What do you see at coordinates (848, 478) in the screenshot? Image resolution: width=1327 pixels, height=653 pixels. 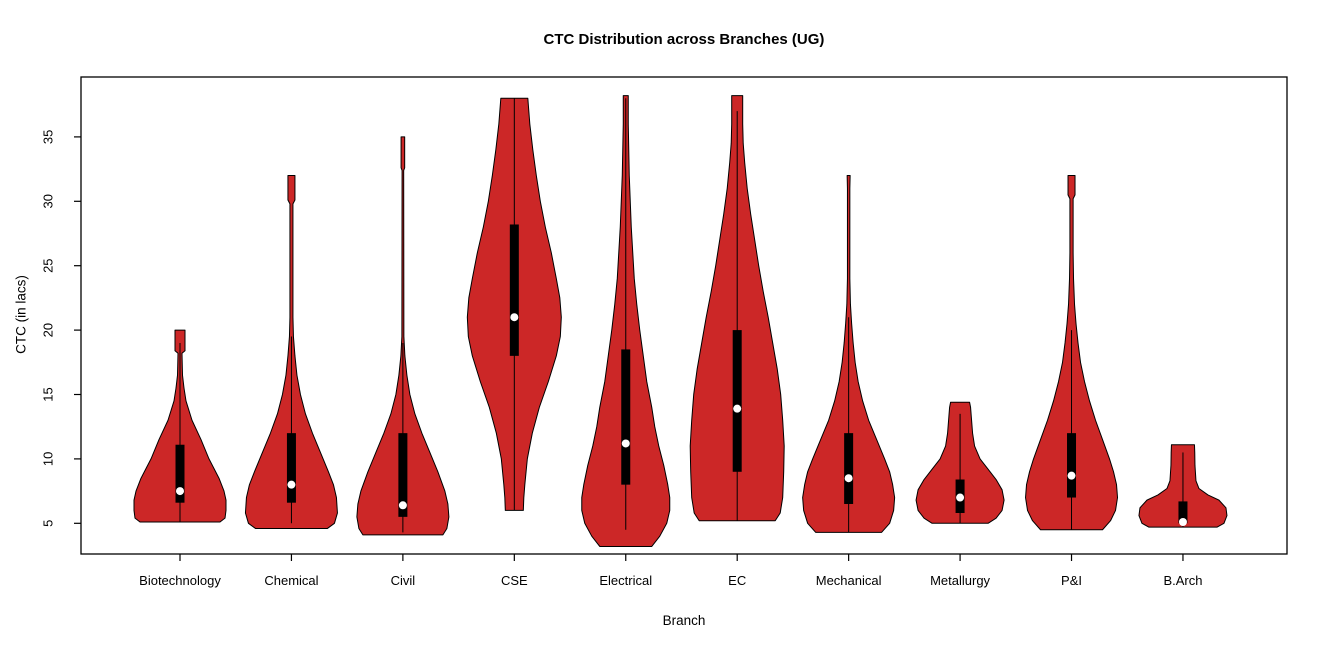 I see `median-dot-mechanical` at bounding box center [848, 478].